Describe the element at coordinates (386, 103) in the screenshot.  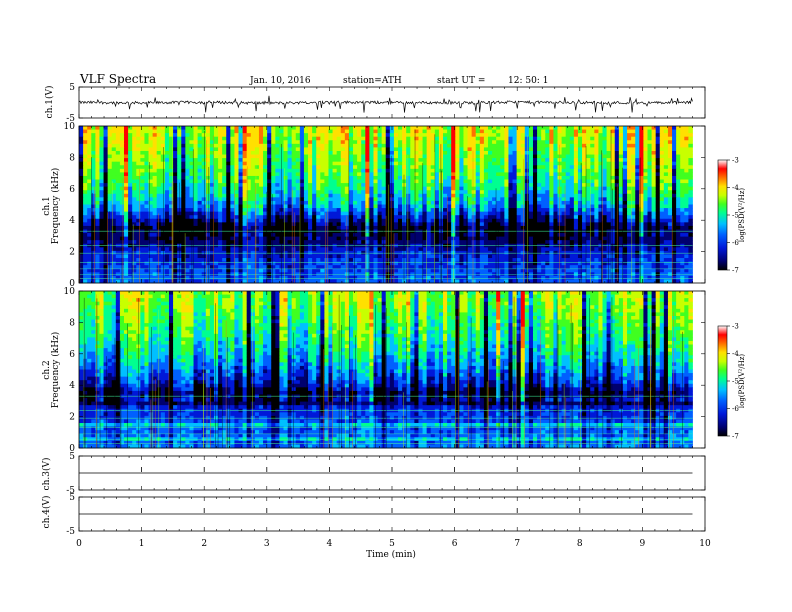
I see `ch1-waveform-panel: 5-5` at that location.